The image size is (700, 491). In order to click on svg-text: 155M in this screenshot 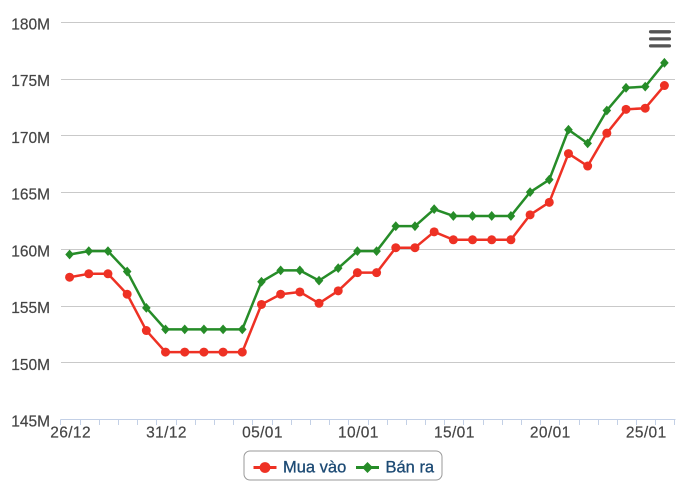, I will do `click(30, 308)`.